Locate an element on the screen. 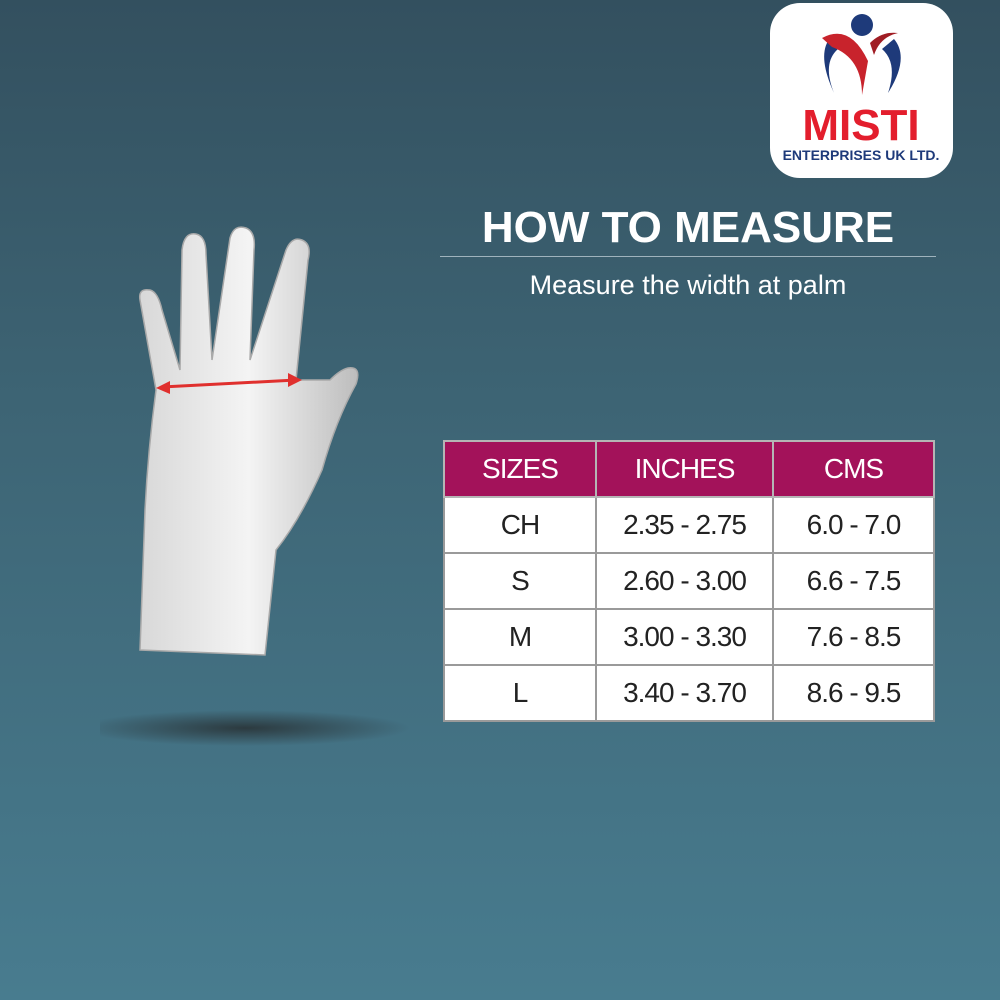 This screenshot has width=1000, height=1000. measure-arrow is located at coordinates (229, 383).